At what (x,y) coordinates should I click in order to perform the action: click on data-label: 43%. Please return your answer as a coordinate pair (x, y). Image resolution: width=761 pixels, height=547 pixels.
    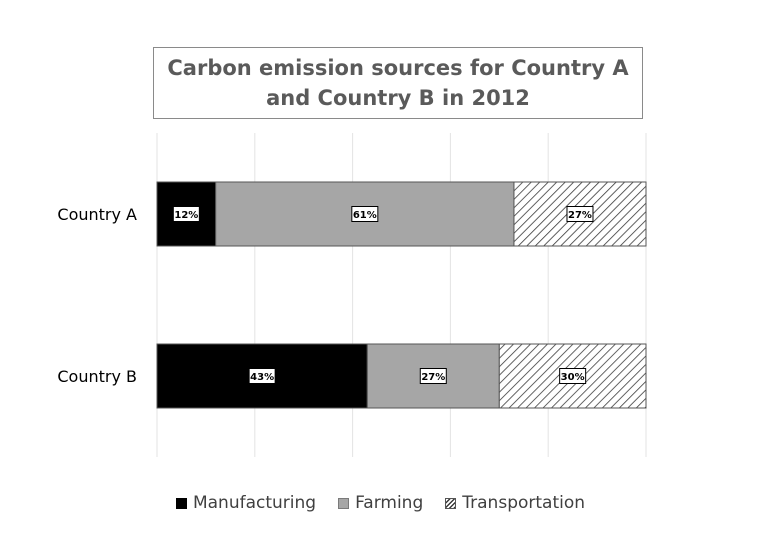
    Looking at the image, I should click on (262, 377).